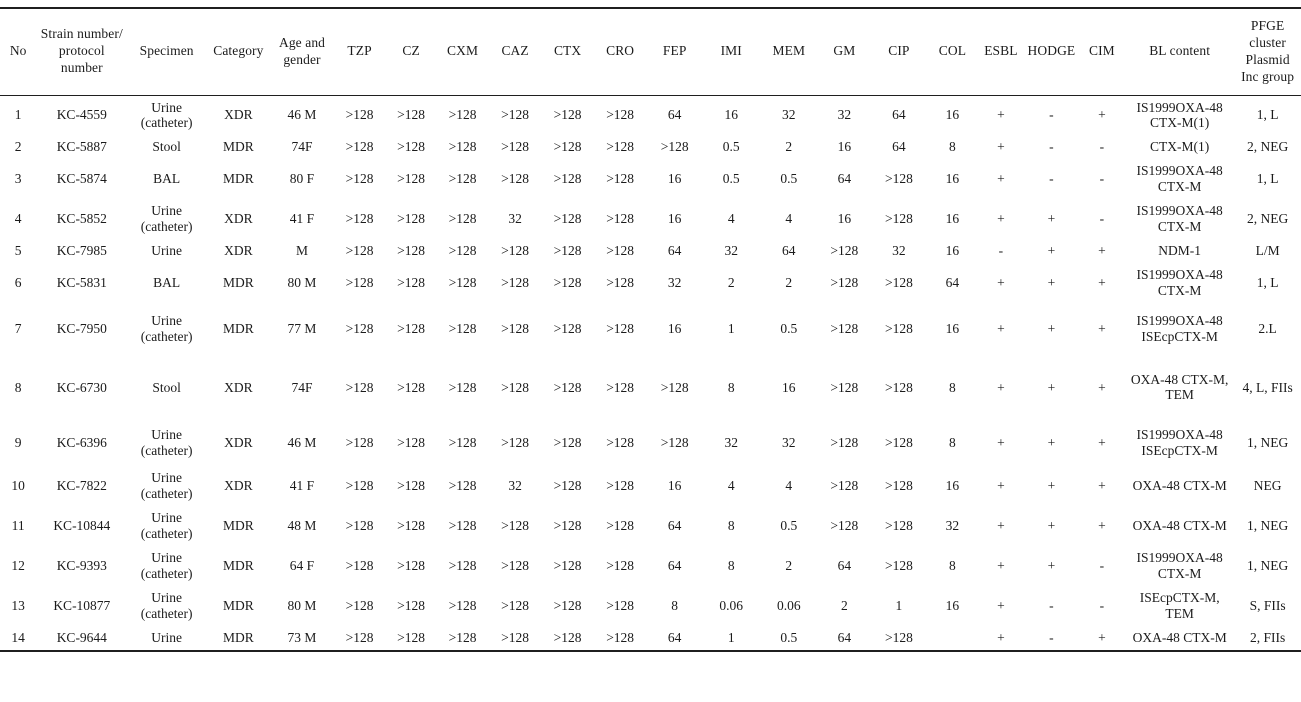 The image size is (1301, 702). What do you see at coordinates (1267, 637) in the screenshot?
I see `cell-pfge: 2, FIIs` at bounding box center [1267, 637].